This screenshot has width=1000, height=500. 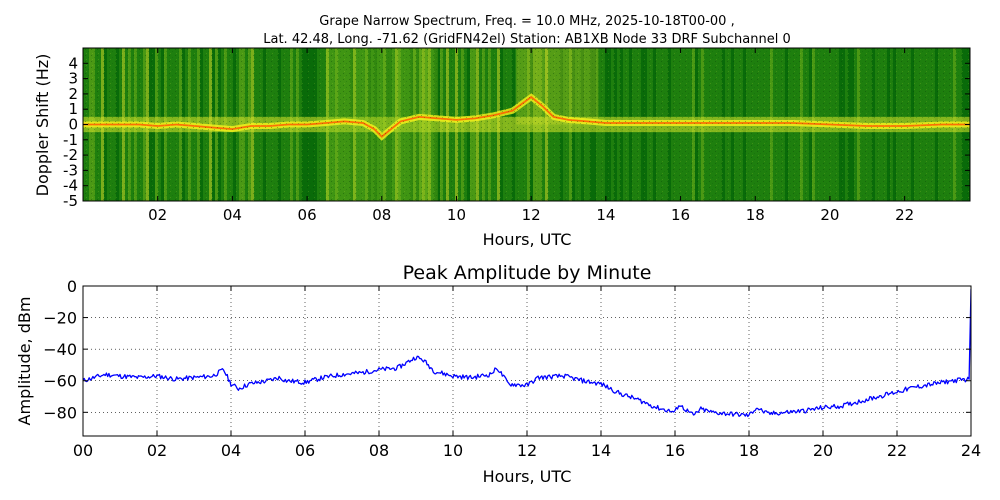 What do you see at coordinates (897, 450) in the screenshot?
I see `amplitude-x-tick-label: 22` at bounding box center [897, 450].